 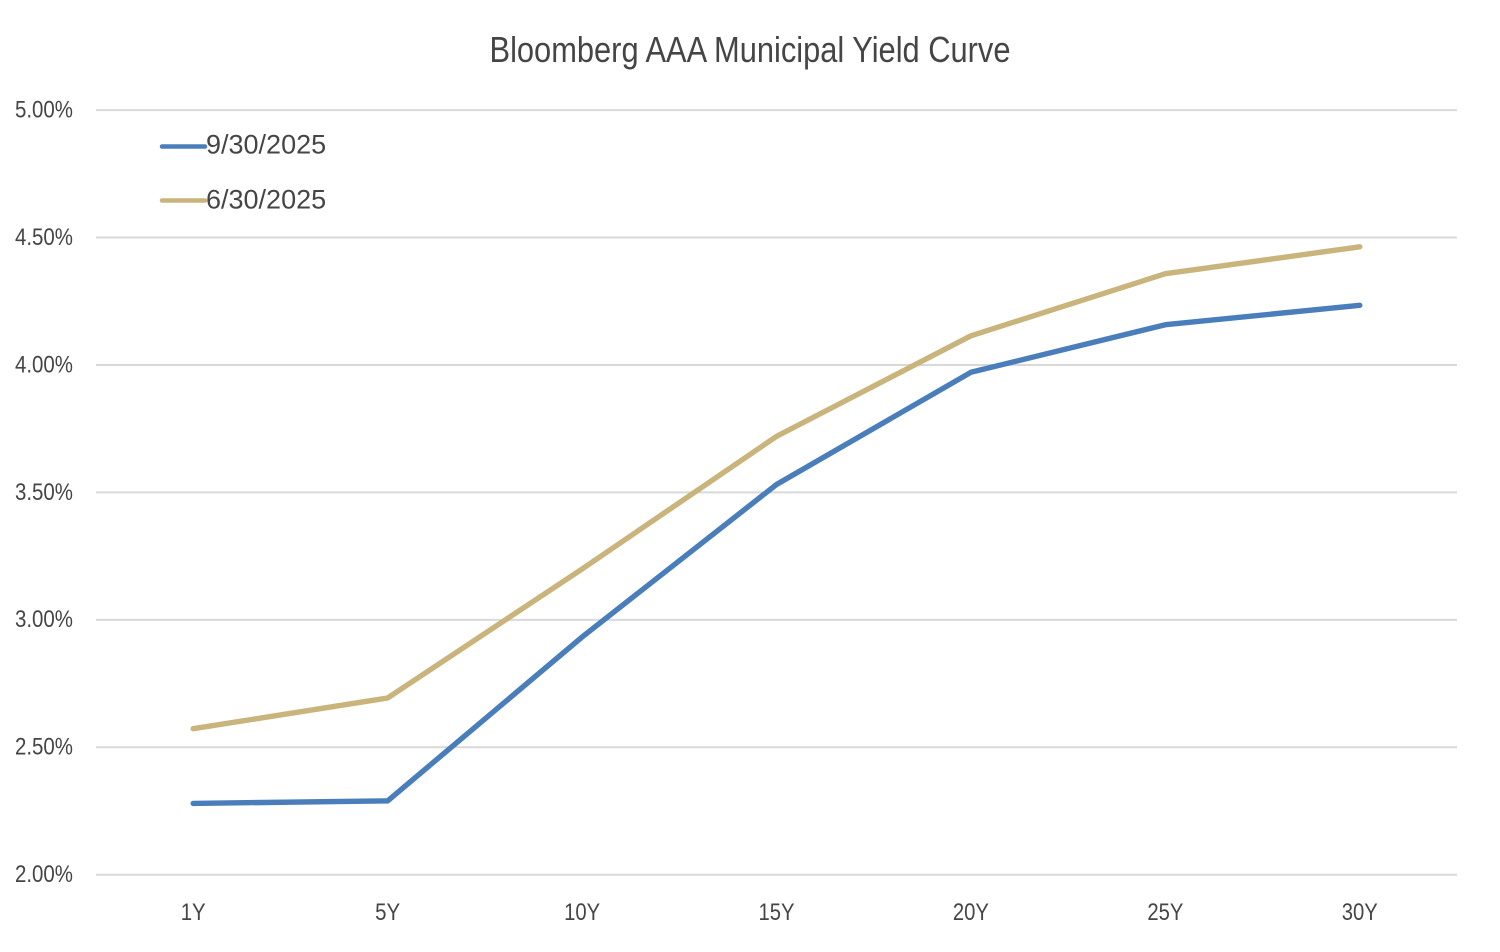 What do you see at coordinates (266, 200) in the screenshot?
I see `svg-text: 6/30/2025` at bounding box center [266, 200].